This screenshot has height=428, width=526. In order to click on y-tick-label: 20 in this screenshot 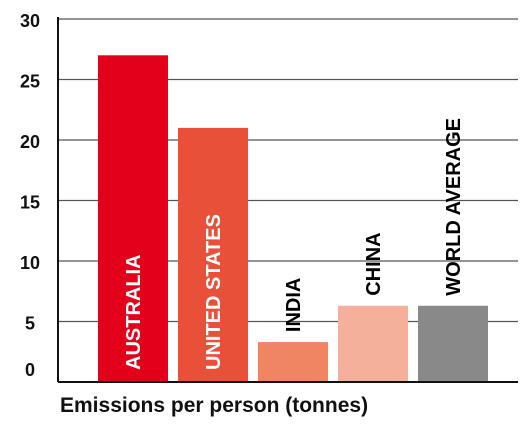, I will do `click(30, 142)`.